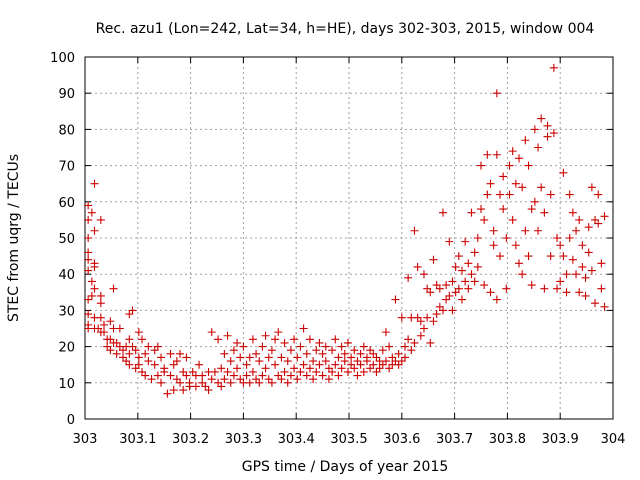  Describe the element at coordinates (66, 384) in the screenshot. I see `y-tick-label: 10` at that location.